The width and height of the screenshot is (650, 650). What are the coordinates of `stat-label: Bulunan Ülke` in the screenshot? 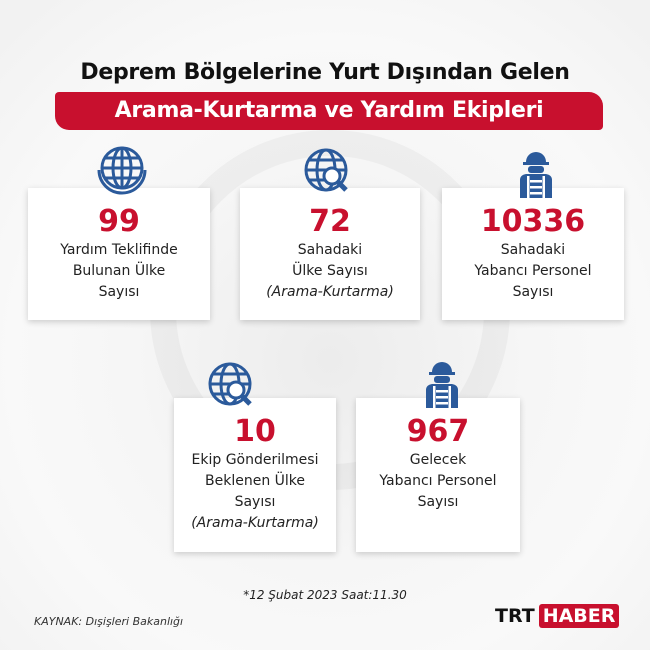 It's located at (119, 271).